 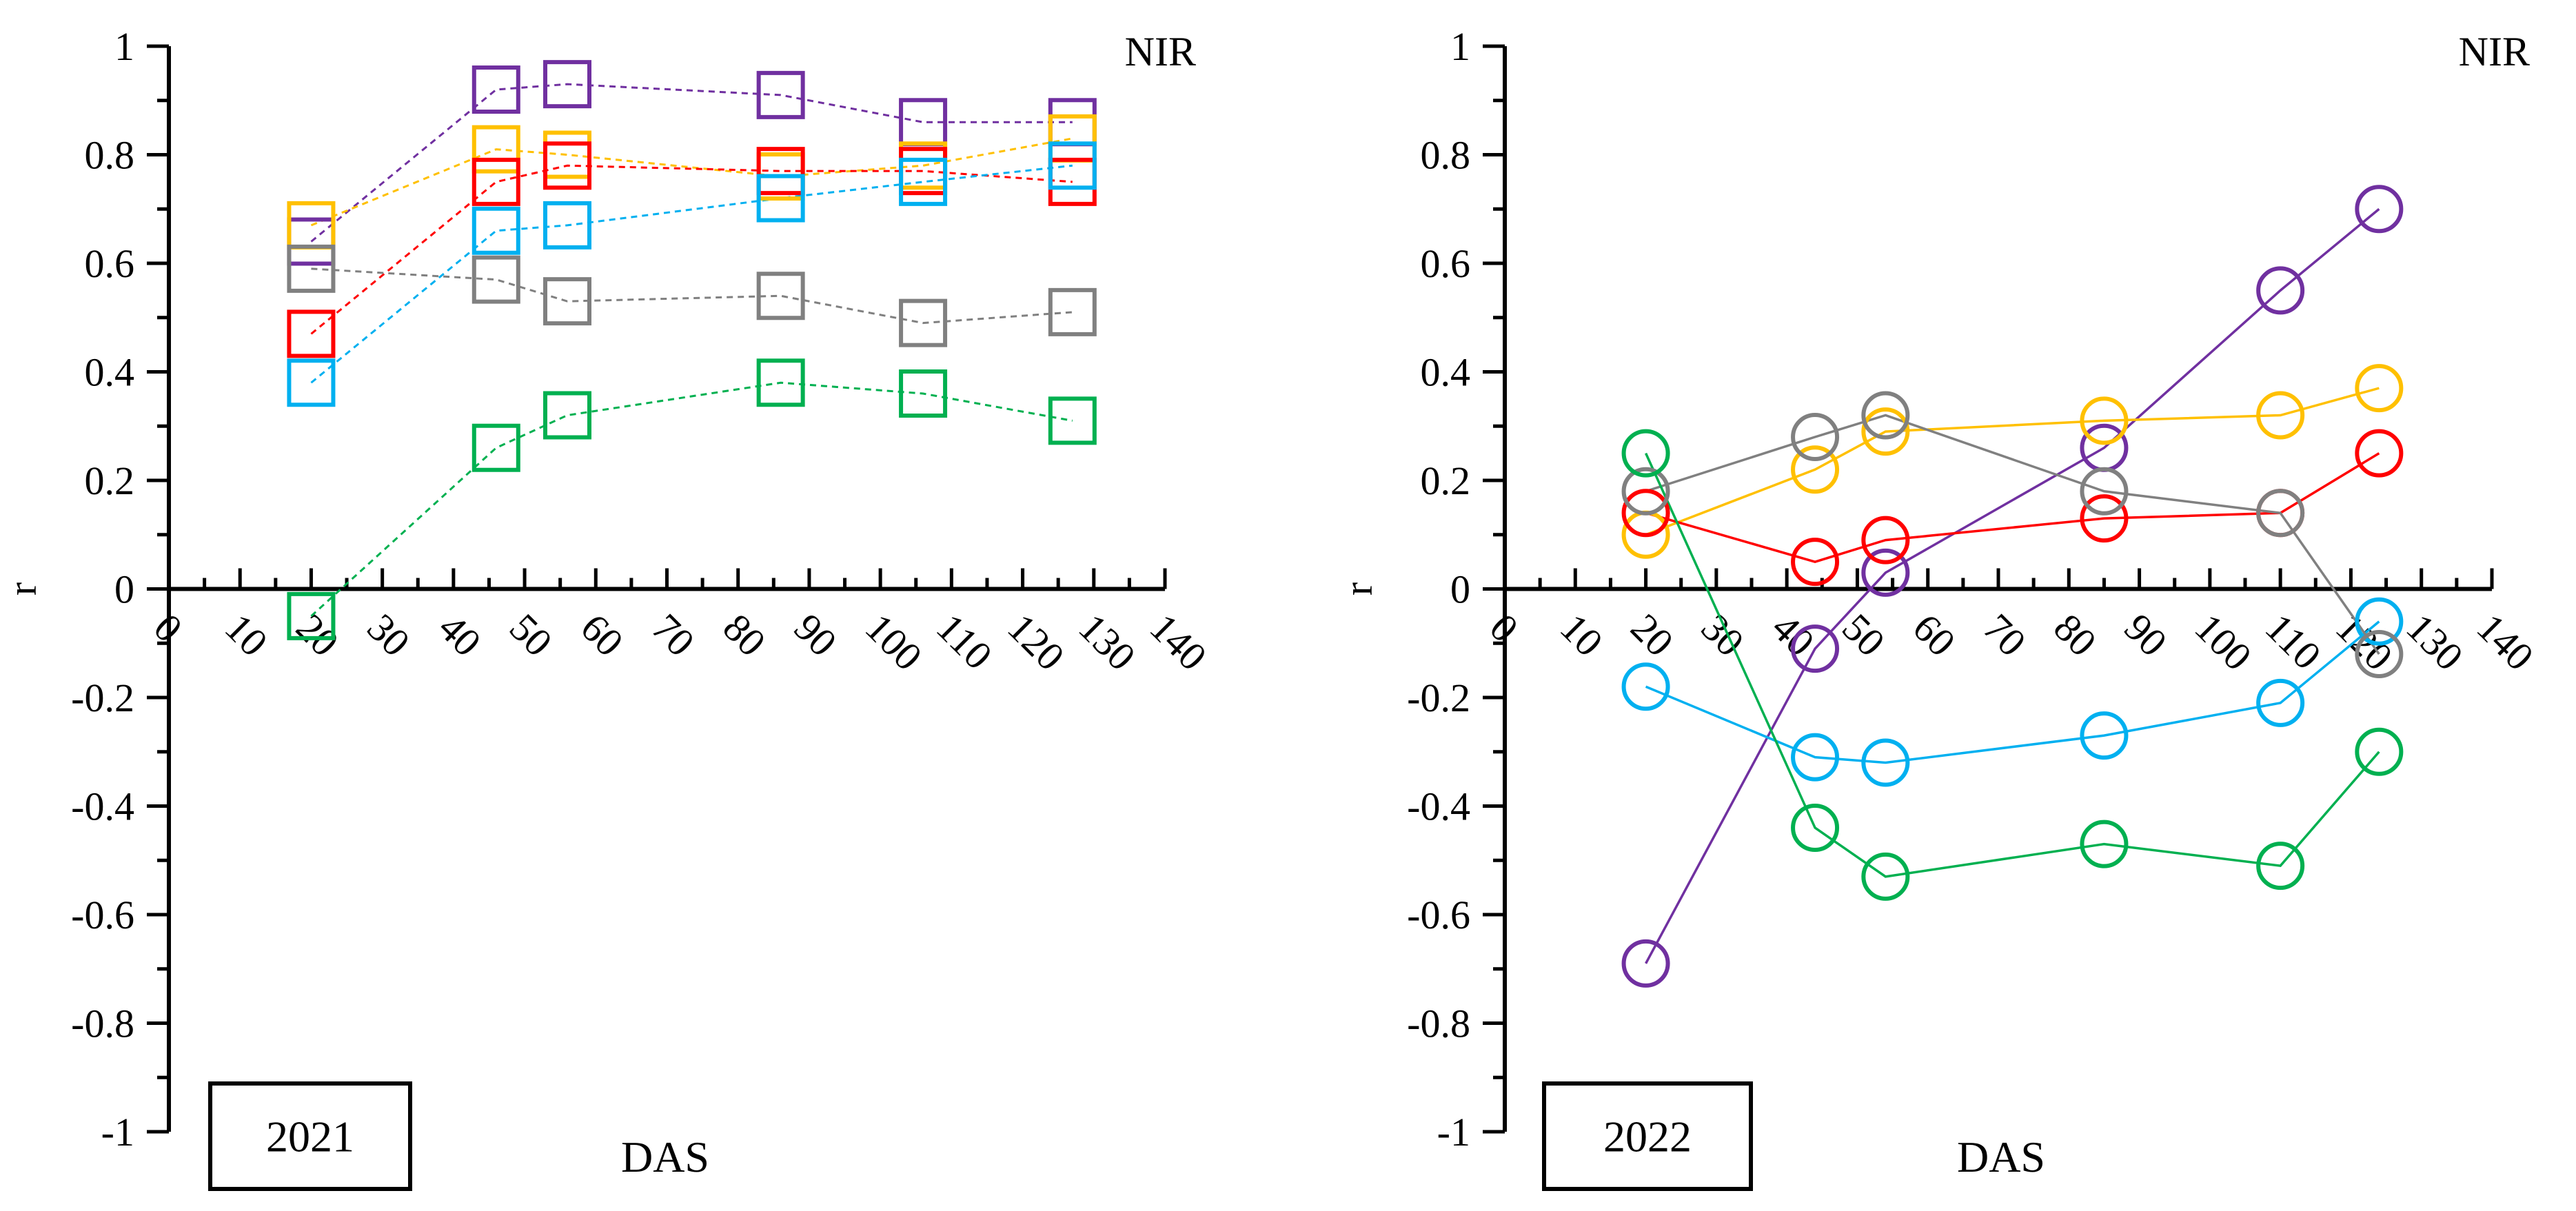 What do you see at coordinates (1935, 635) in the screenshot?
I see `x-tick-label: 60` at bounding box center [1935, 635].